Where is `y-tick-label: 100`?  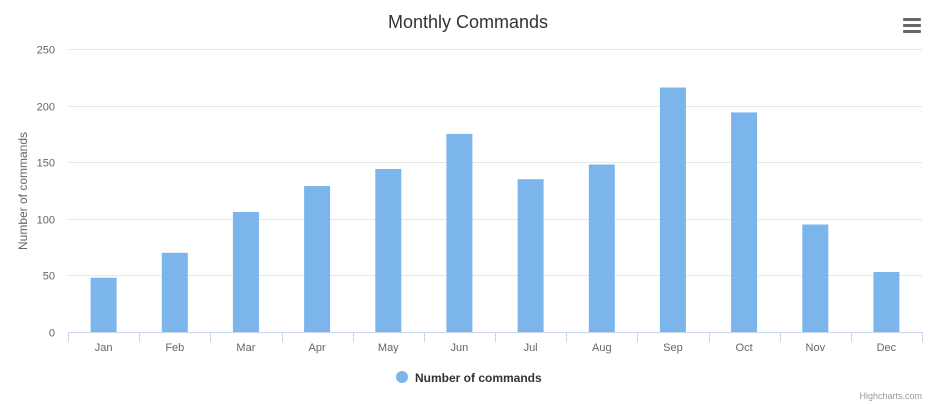
y-tick-label: 100 is located at coordinates (46, 221).